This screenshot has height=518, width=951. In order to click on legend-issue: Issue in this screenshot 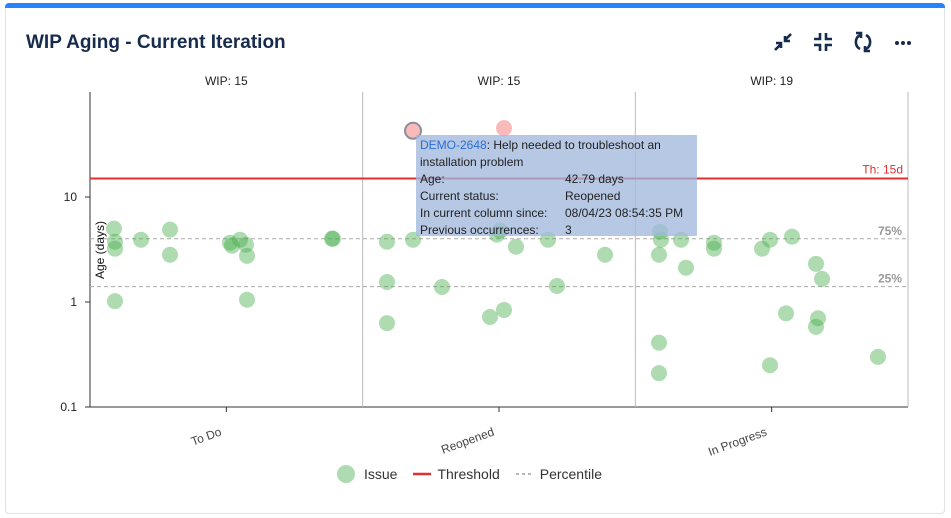, I will do `click(366, 474)`.